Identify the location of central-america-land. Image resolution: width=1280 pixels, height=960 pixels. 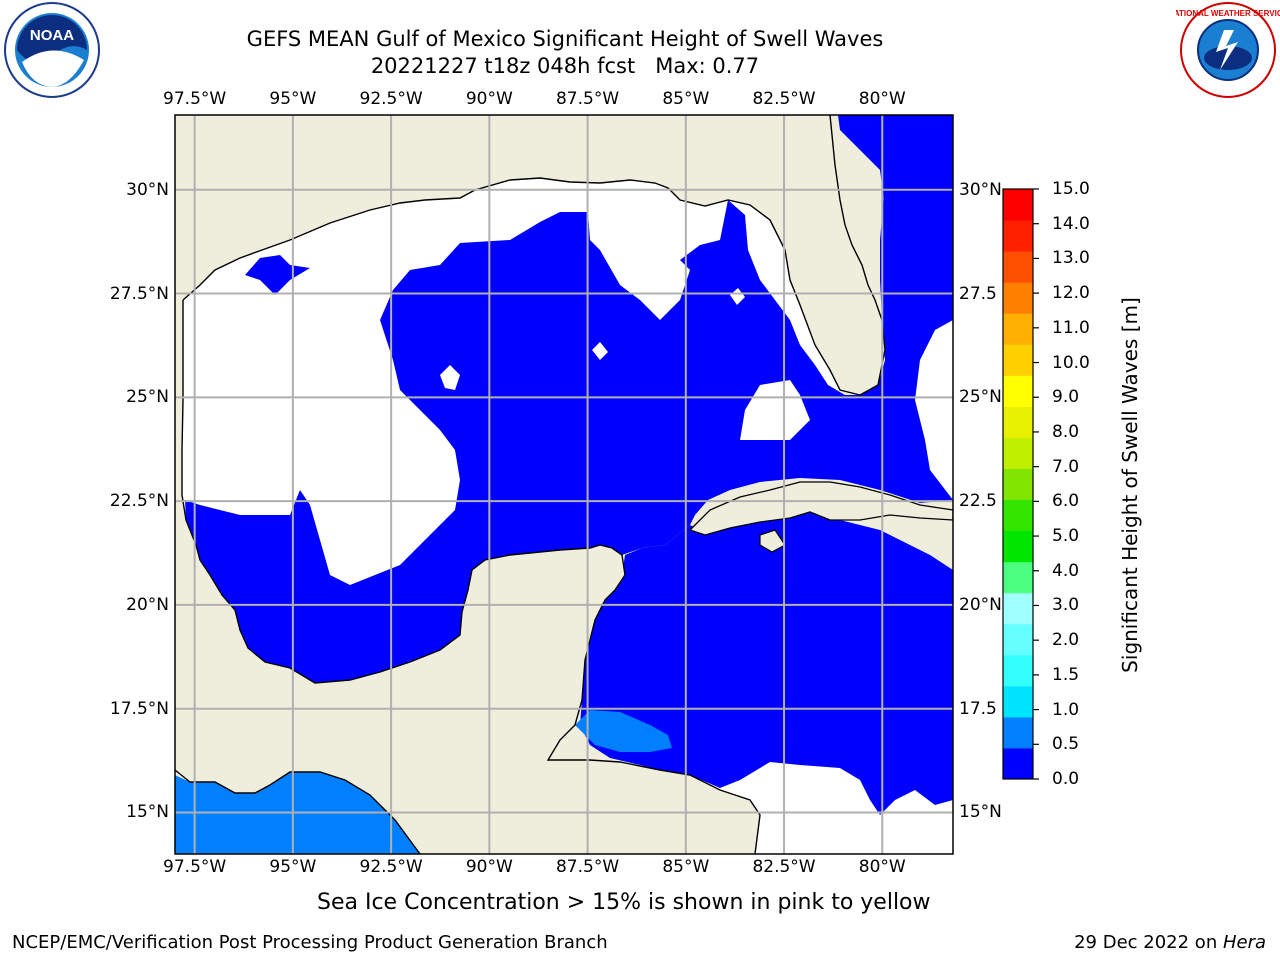
(590, 807).